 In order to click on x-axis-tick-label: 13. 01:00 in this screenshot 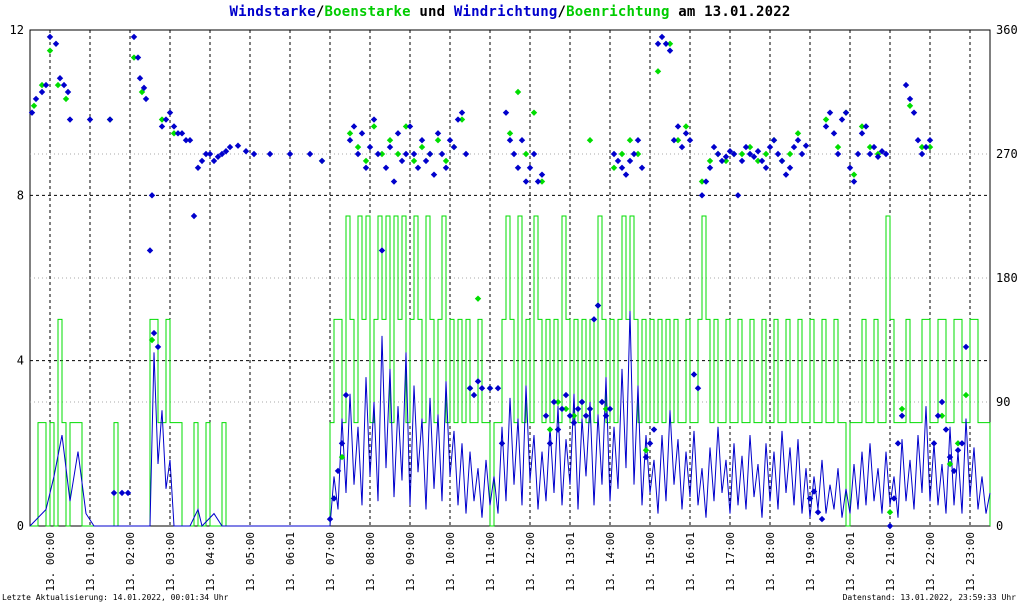, I will do `click(90, 562)`.